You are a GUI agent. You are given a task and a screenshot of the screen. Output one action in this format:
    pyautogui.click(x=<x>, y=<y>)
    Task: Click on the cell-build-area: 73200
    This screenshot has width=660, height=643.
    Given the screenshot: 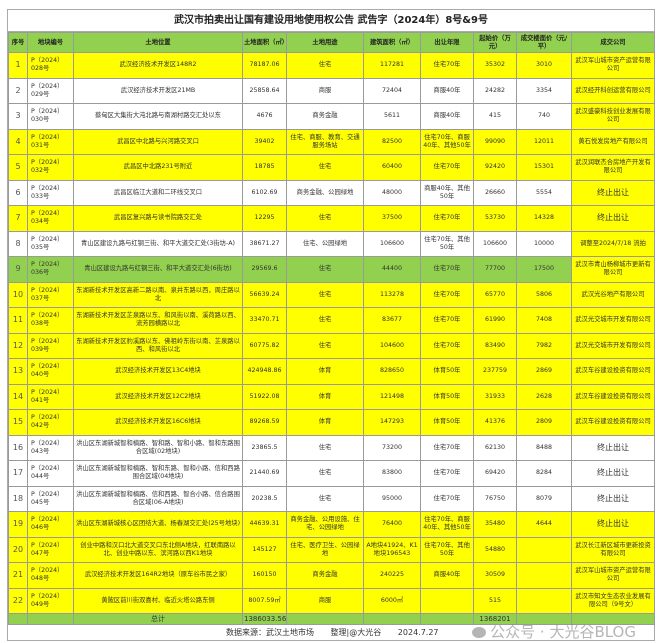 What is the action you would take?
    pyautogui.click(x=392, y=447)
    